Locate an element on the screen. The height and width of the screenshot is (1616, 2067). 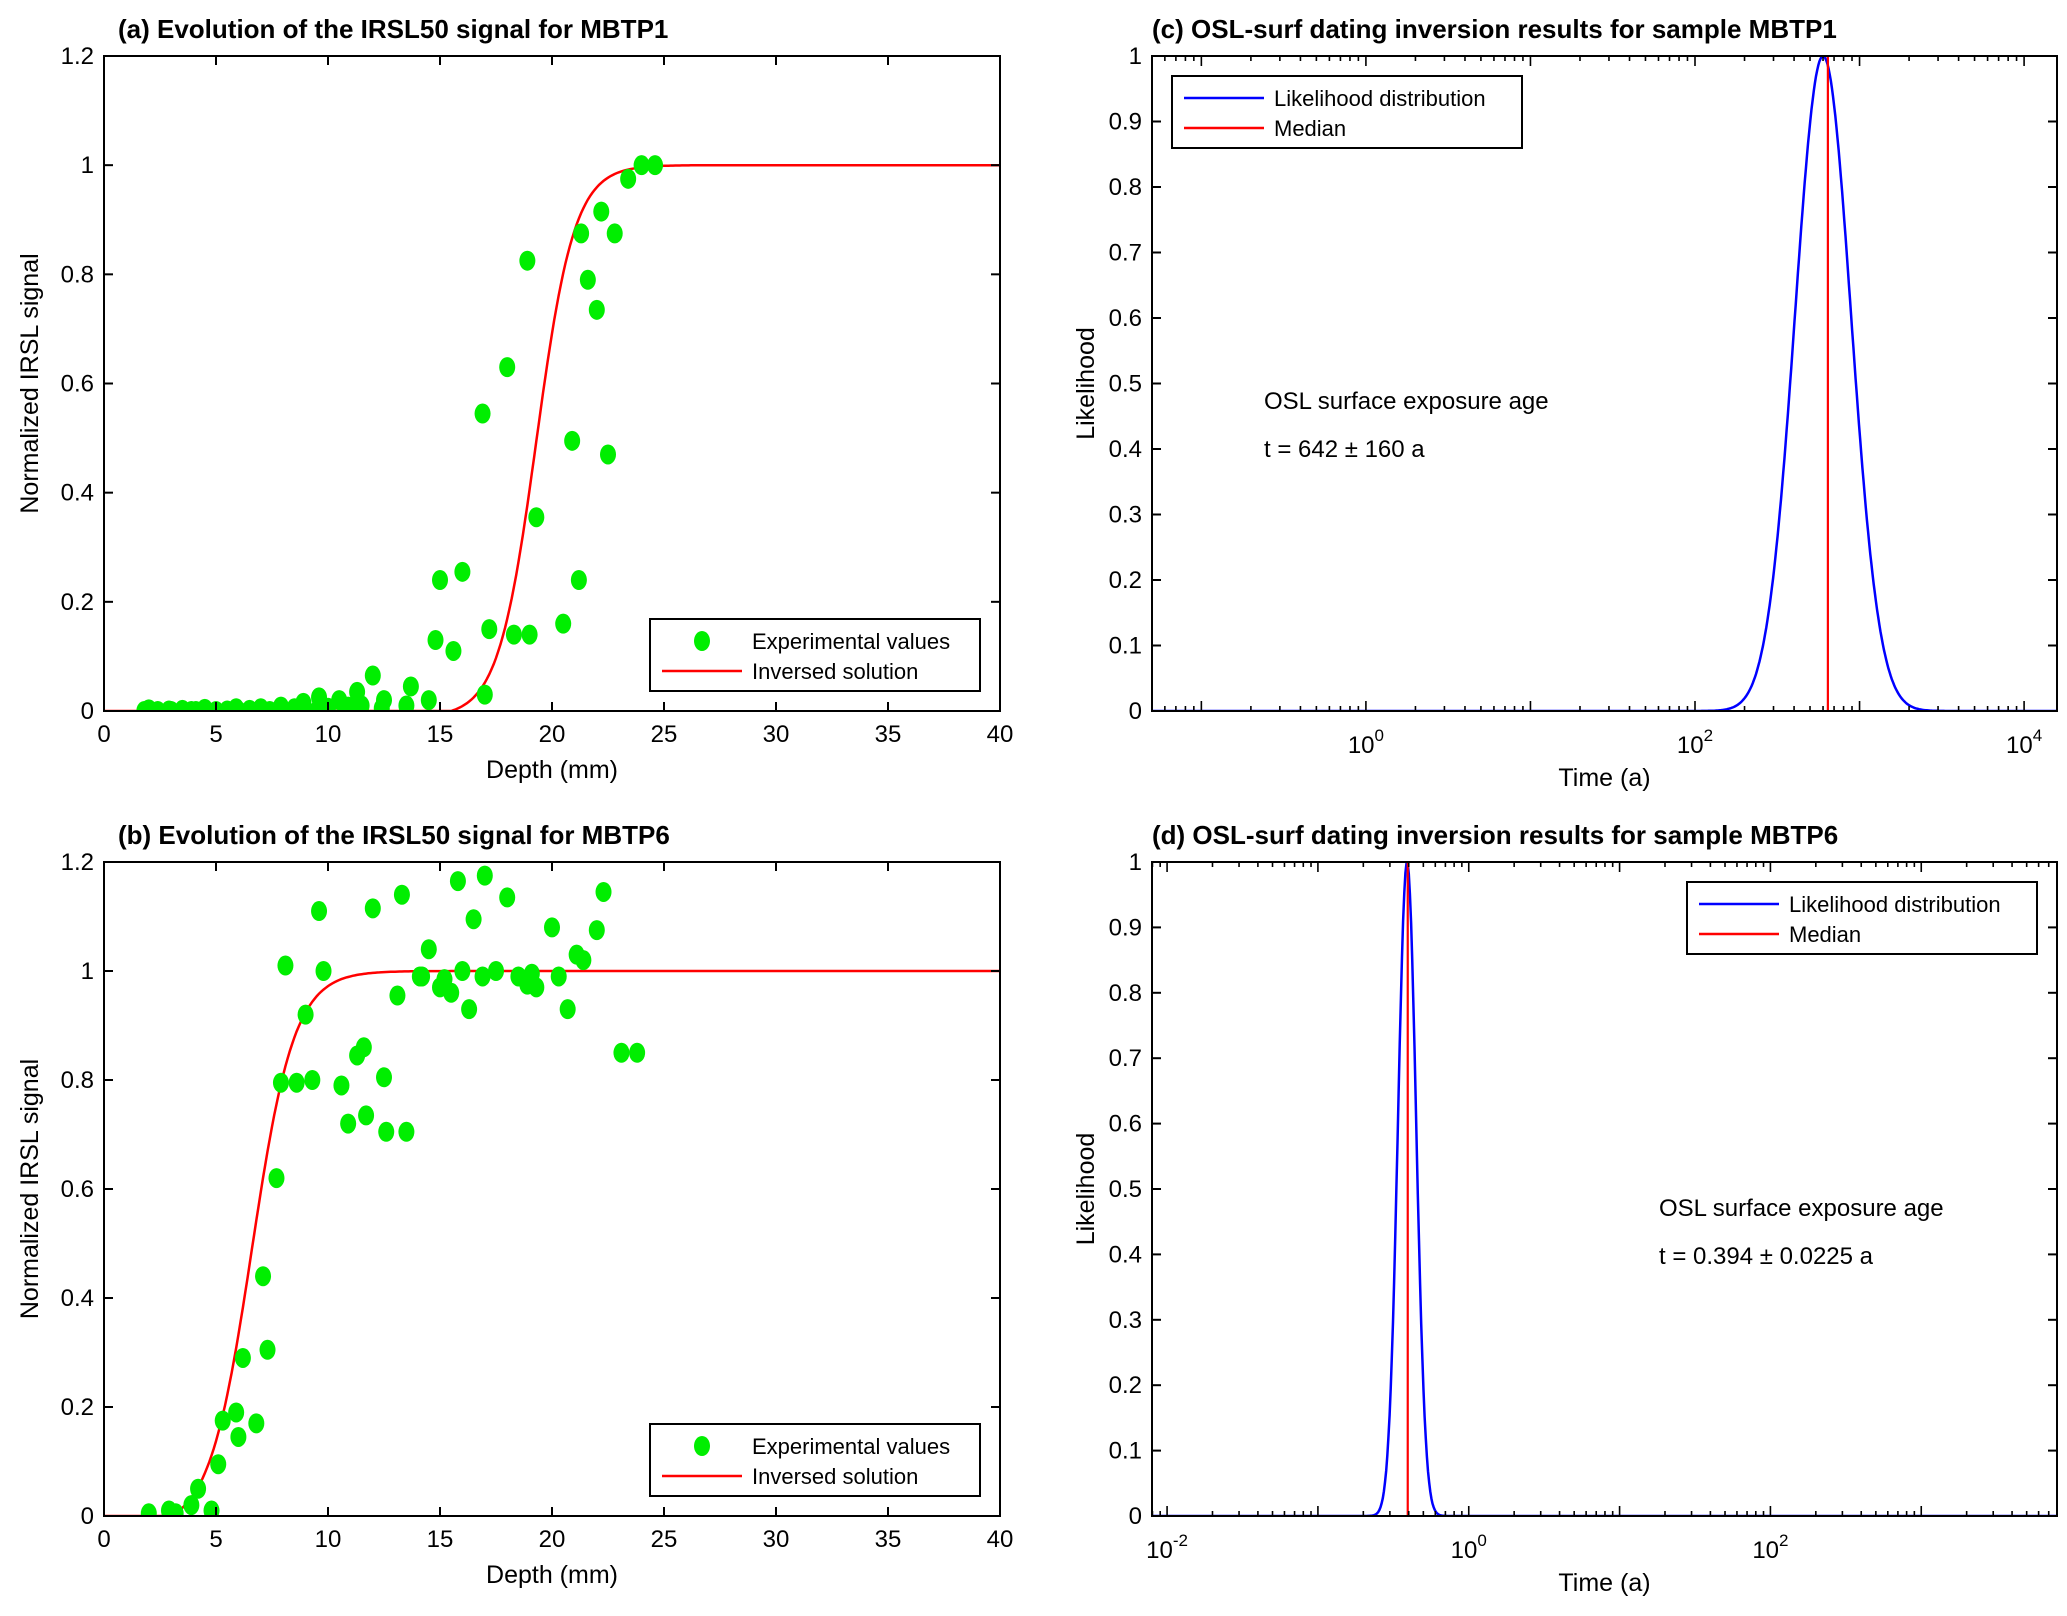
x-tick-label: 25 is located at coordinates (664, 734).